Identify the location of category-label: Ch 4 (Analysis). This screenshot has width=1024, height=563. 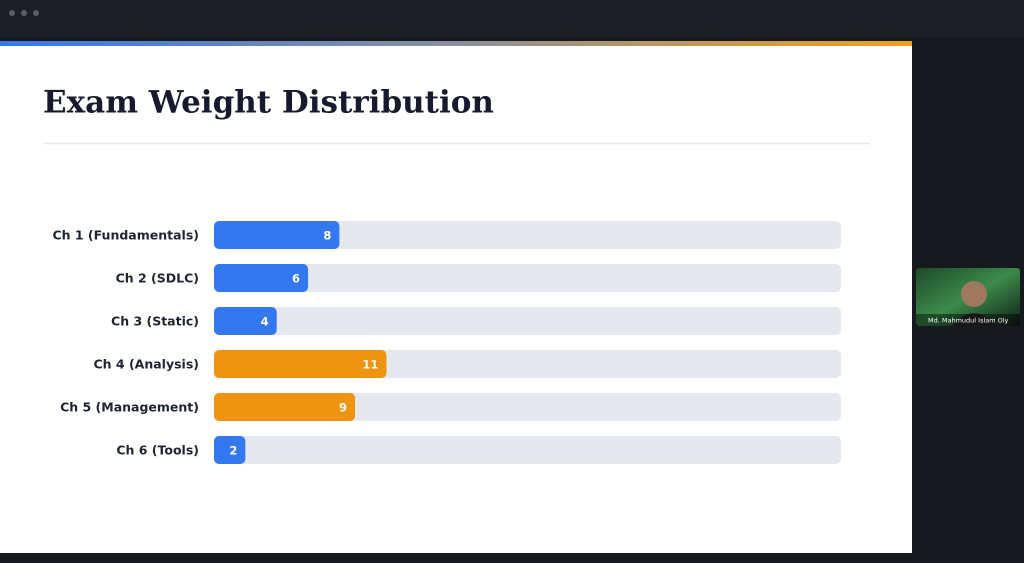
(146, 364).